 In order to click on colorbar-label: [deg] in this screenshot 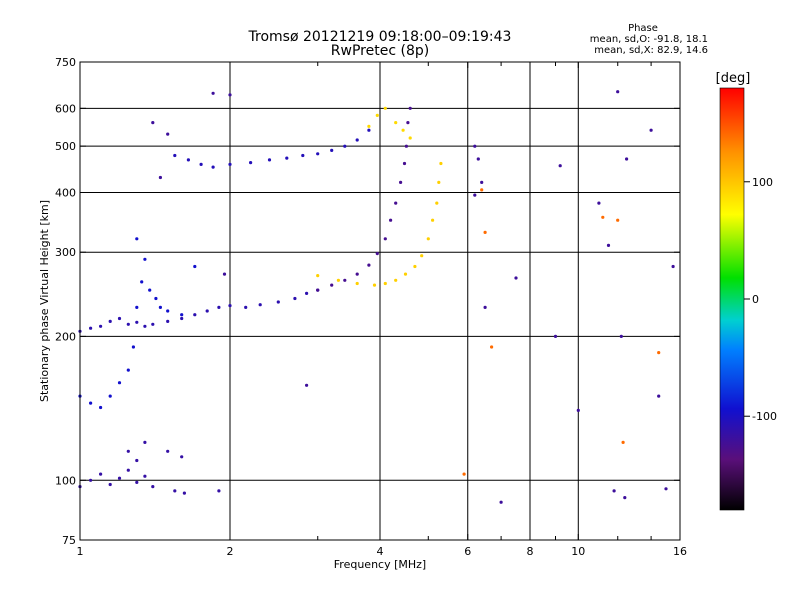, I will do `click(733, 78)`.